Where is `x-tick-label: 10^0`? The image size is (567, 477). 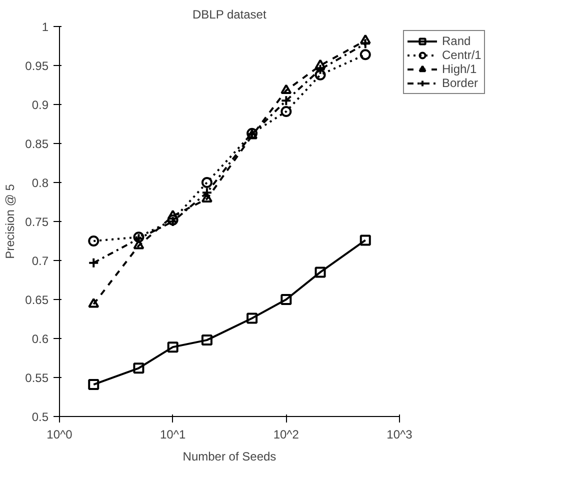
x-tick-label: 10^0 is located at coordinates (59, 435).